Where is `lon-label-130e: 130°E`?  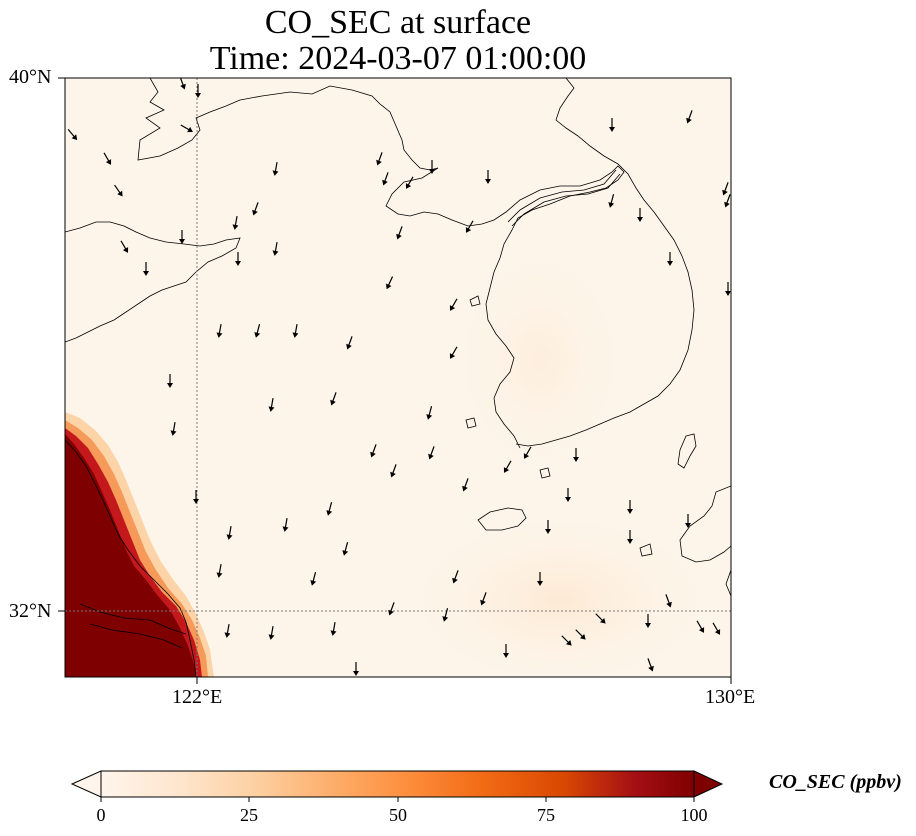
lon-label-130e: 130°E is located at coordinates (730, 697).